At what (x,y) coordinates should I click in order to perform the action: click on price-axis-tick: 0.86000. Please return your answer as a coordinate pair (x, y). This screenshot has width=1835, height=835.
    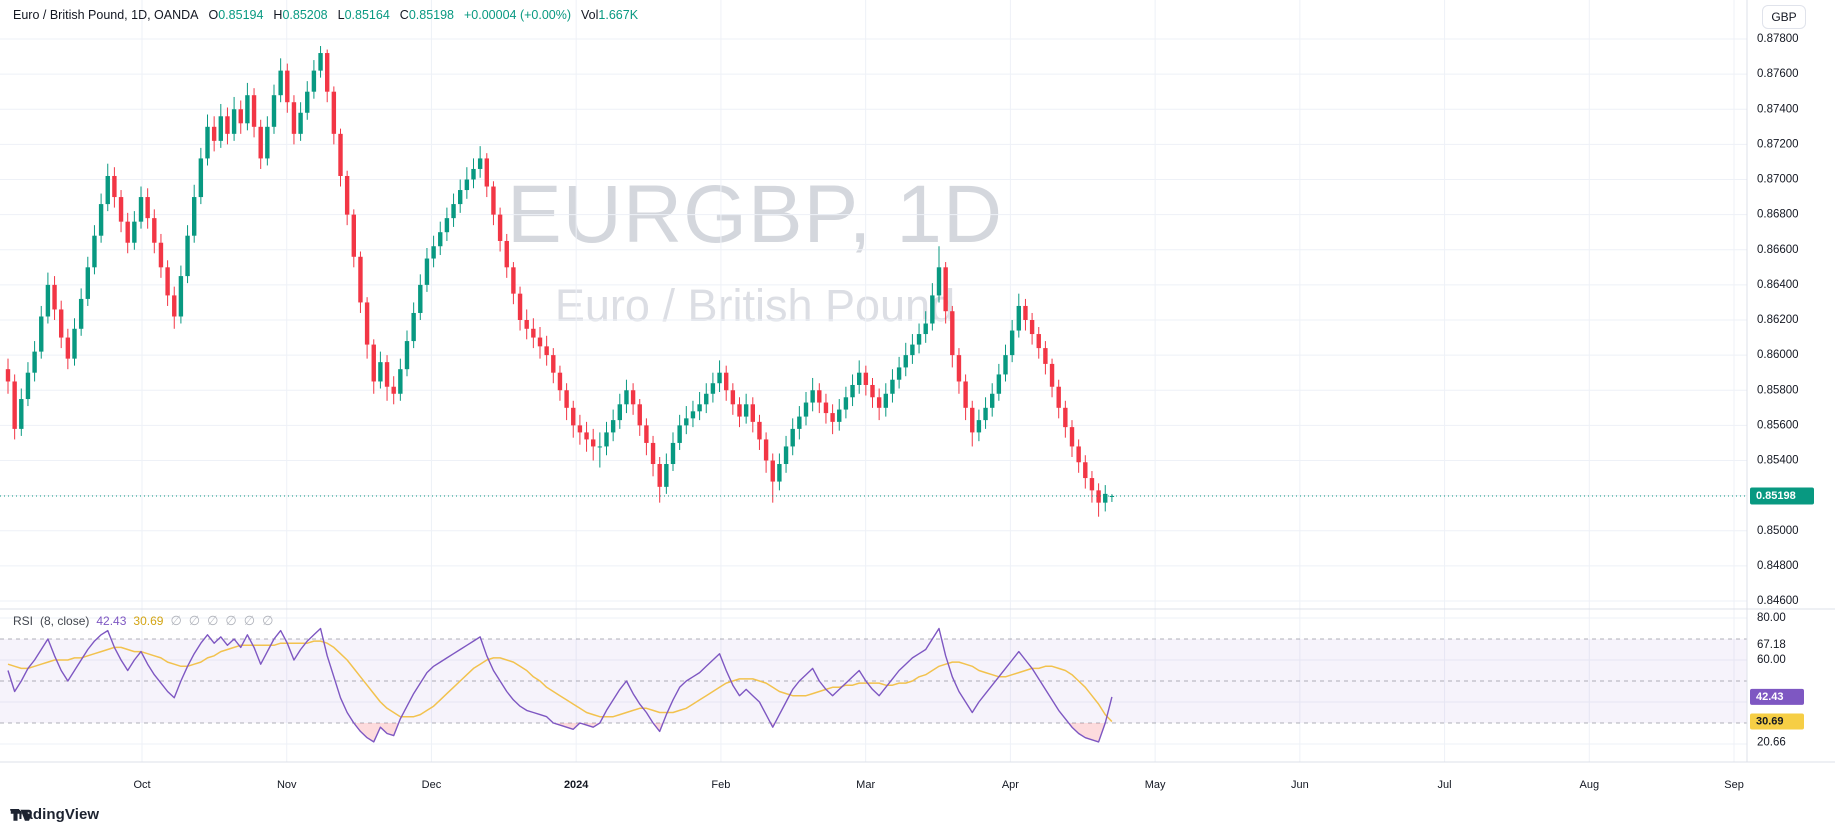
    Looking at the image, I should click on (1778, 355).